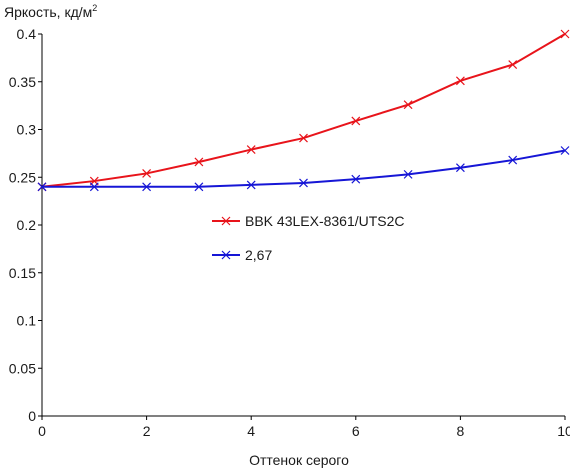 This screenshot has height=468, width=570. I want to click on x-tick-label: 6, so click(356, 431).